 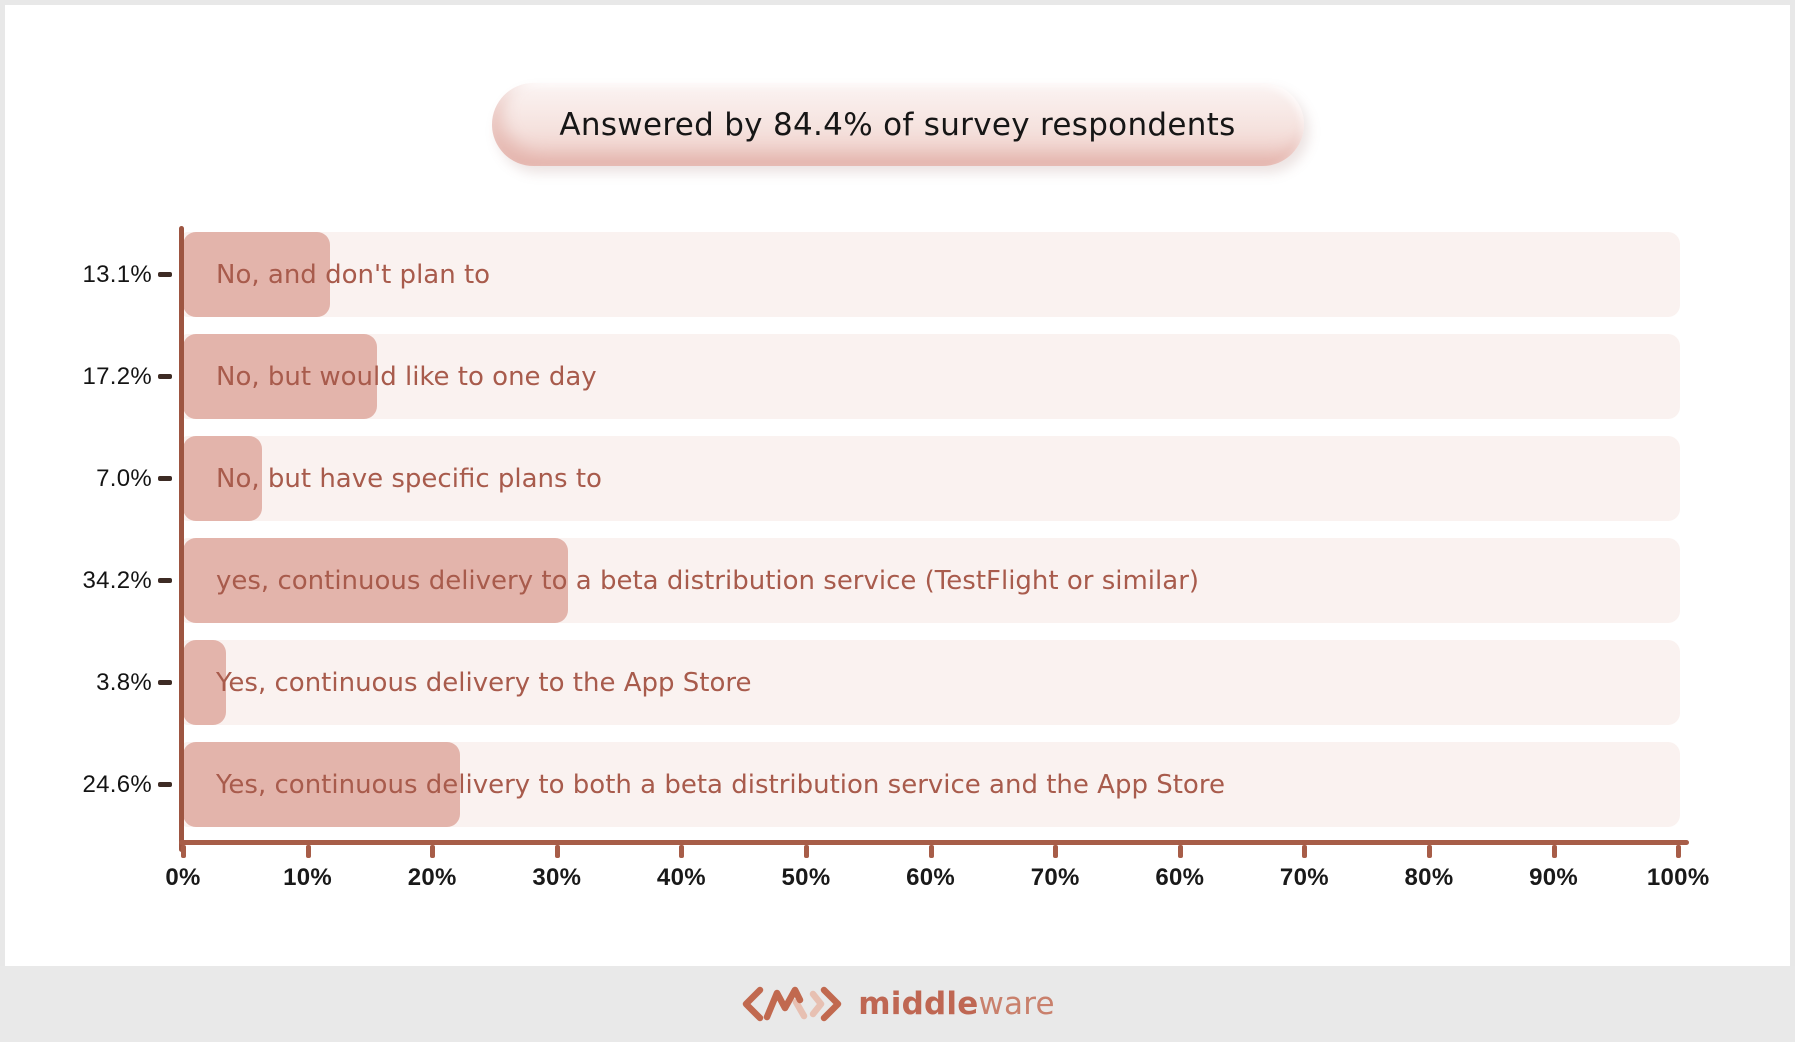 I want to click on bar-row: No, but would like to one day 17.2%, so click(x=897, y=376).